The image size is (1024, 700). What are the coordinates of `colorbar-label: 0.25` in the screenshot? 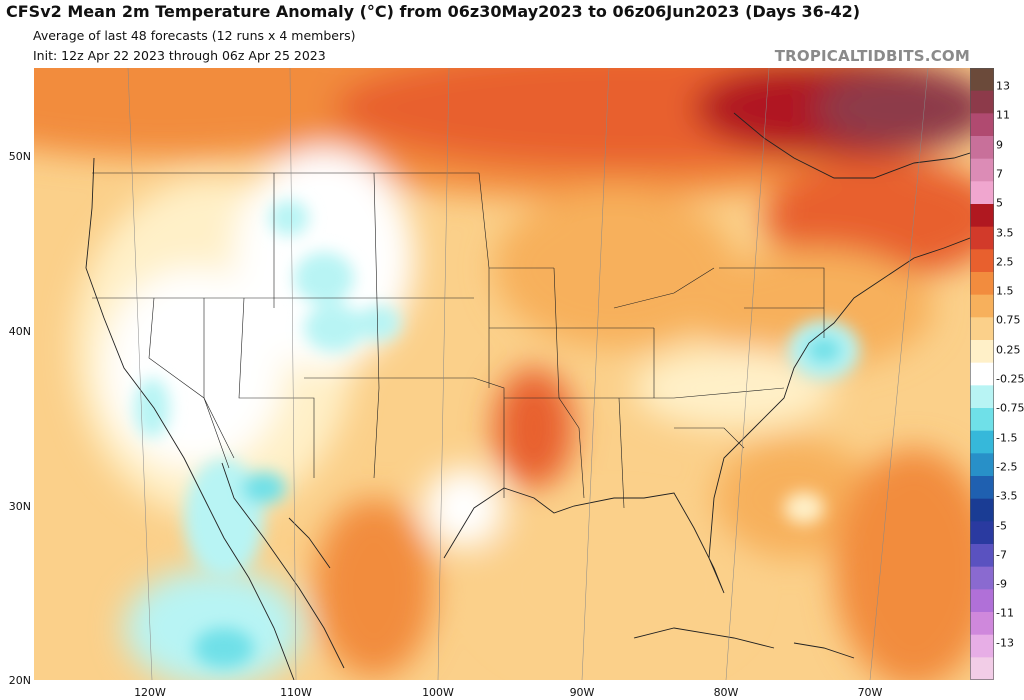 It's located at (1008, 350).